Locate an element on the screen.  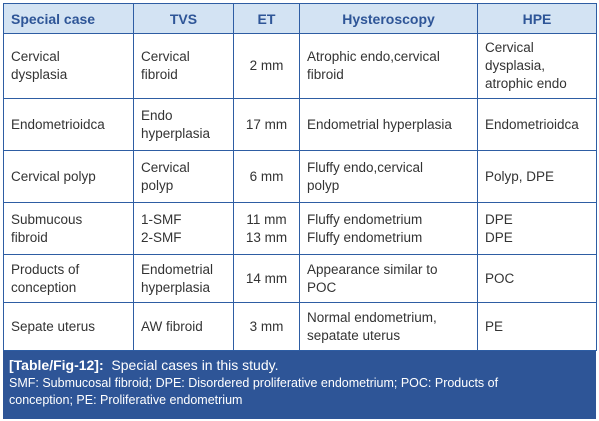
table-cell: 14 mm is located at coordinates (266, 278).